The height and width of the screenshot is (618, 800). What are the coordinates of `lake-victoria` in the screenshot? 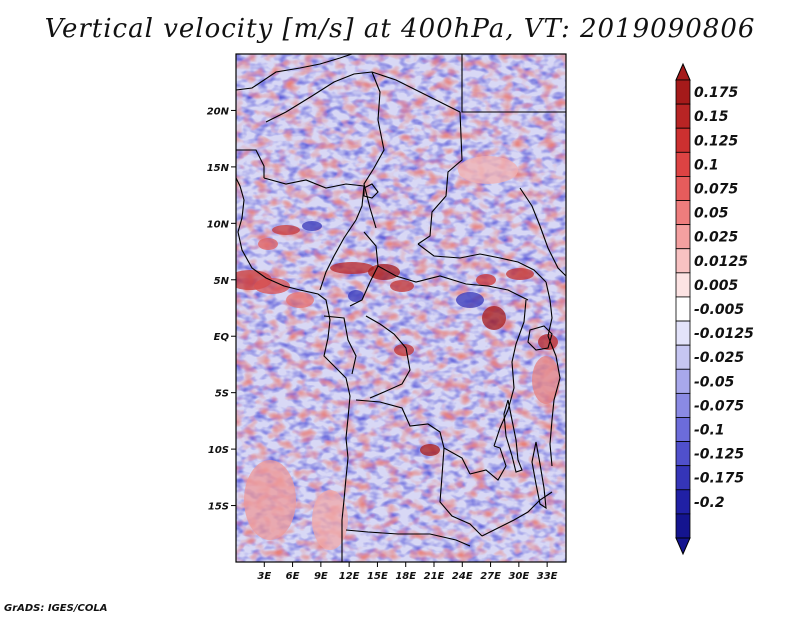 It's located at (540, 338).